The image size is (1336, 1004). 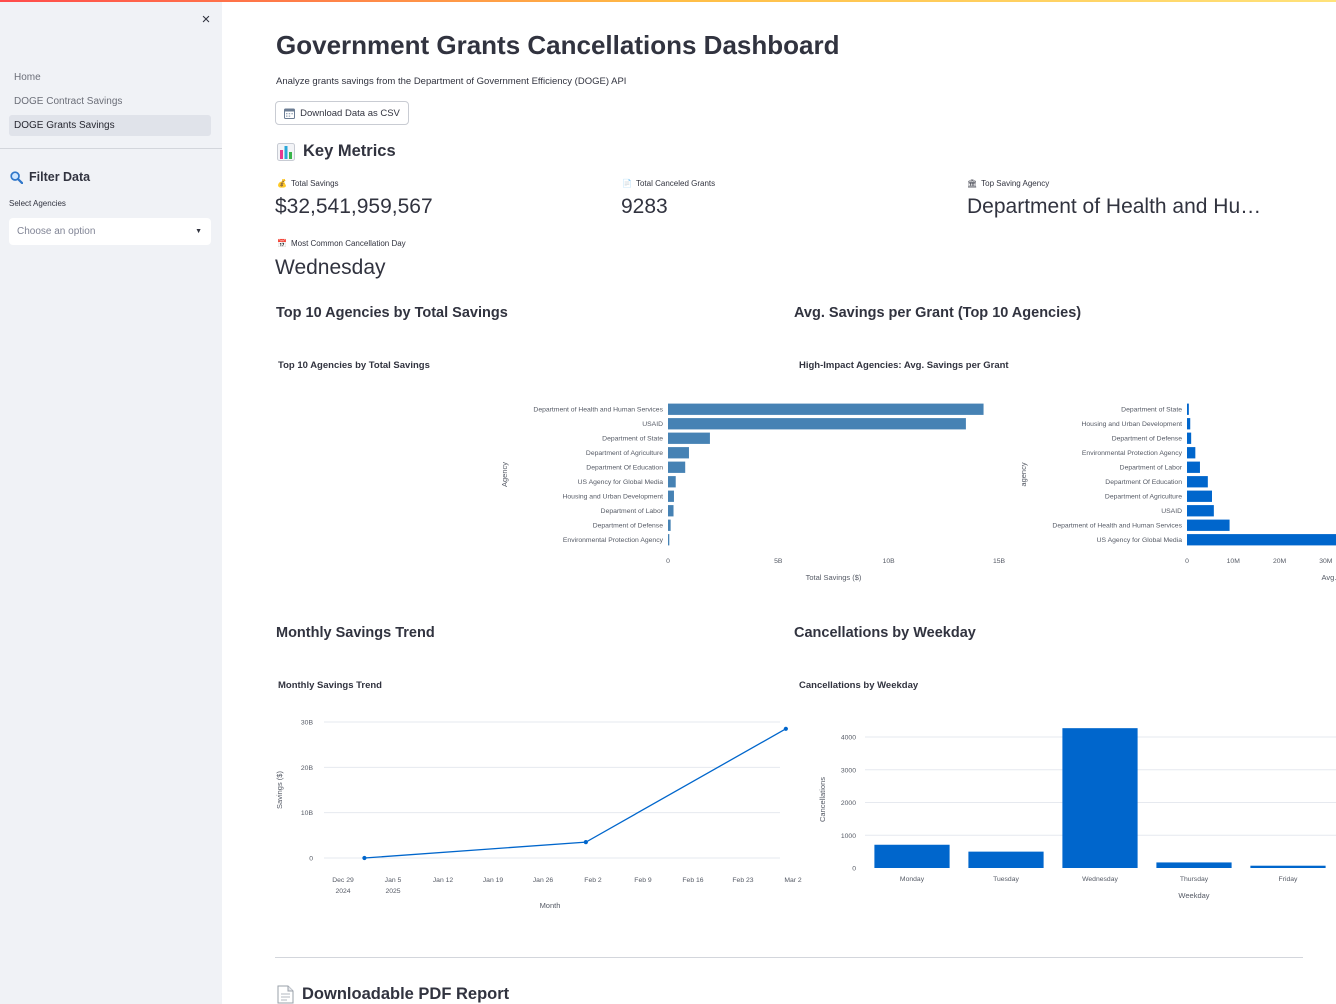 What do you see at coordinates (290, 113) in the screenshot?
I see `calendar-icon` at bounding box center [290, 113].